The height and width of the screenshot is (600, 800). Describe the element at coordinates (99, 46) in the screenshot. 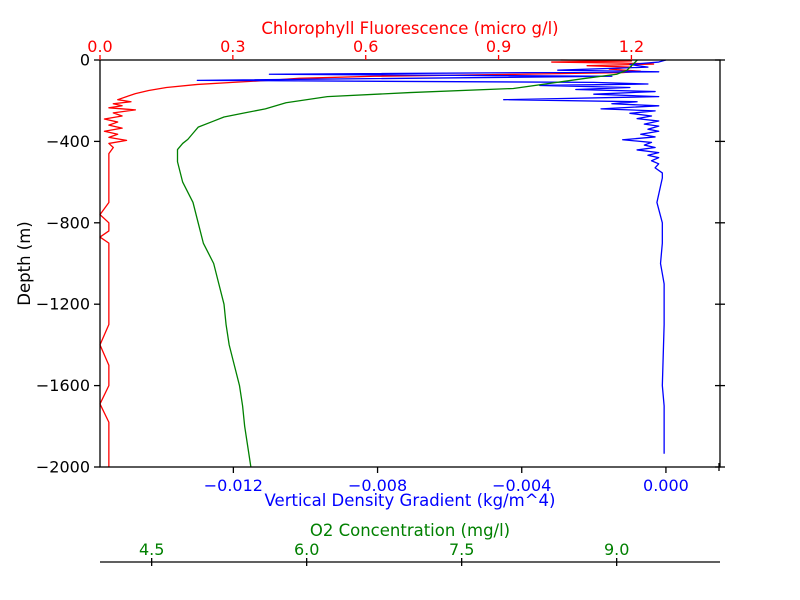

I see `chlorophyll-tick-label: 0.0` at that location.